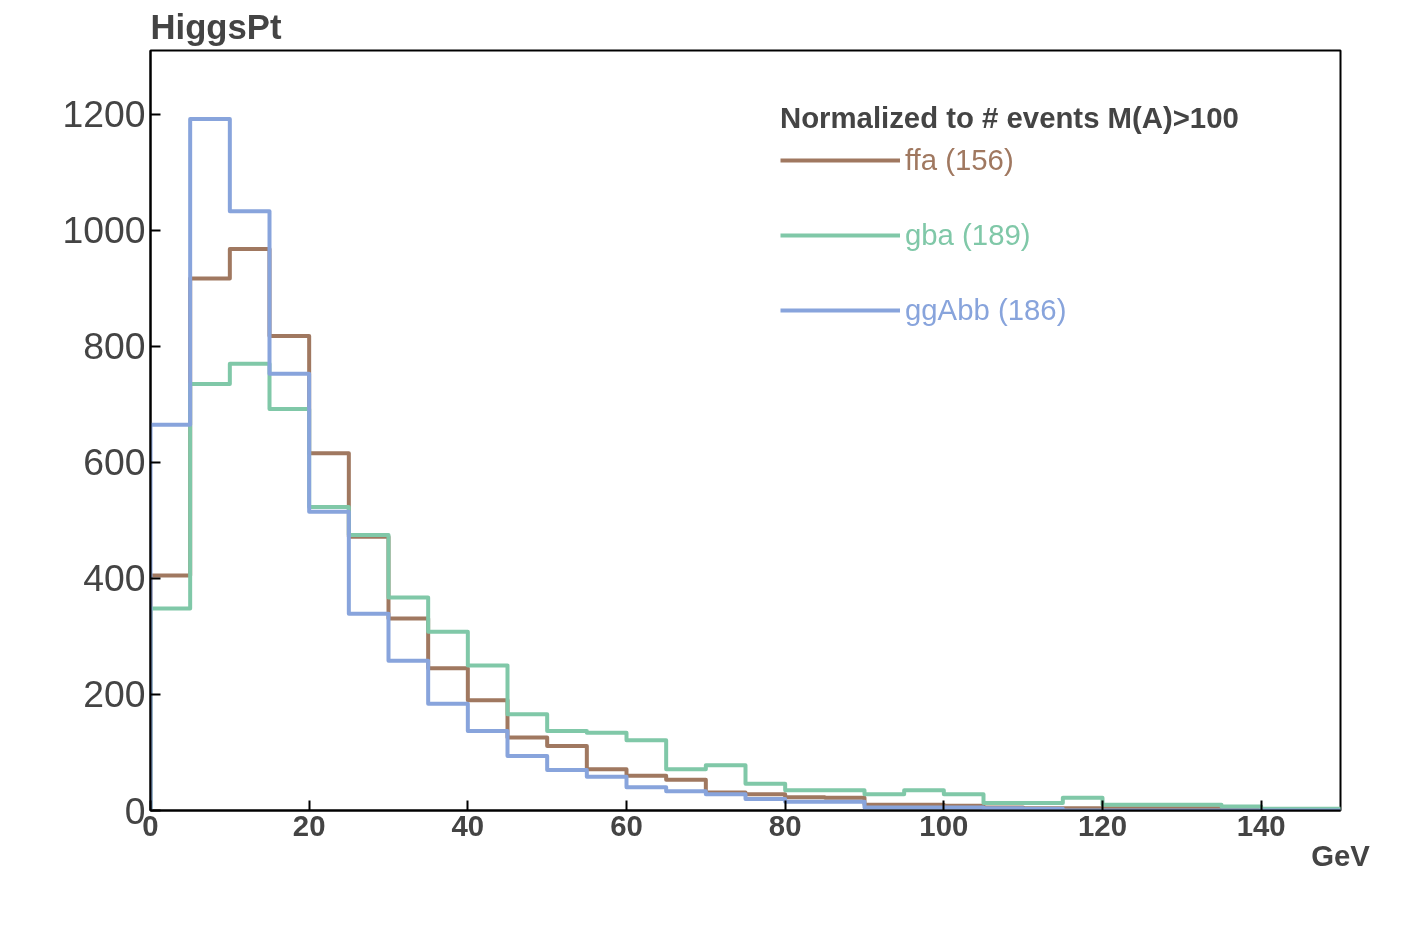  I want to click on legend-label: ffa (156), so click(959, 160).